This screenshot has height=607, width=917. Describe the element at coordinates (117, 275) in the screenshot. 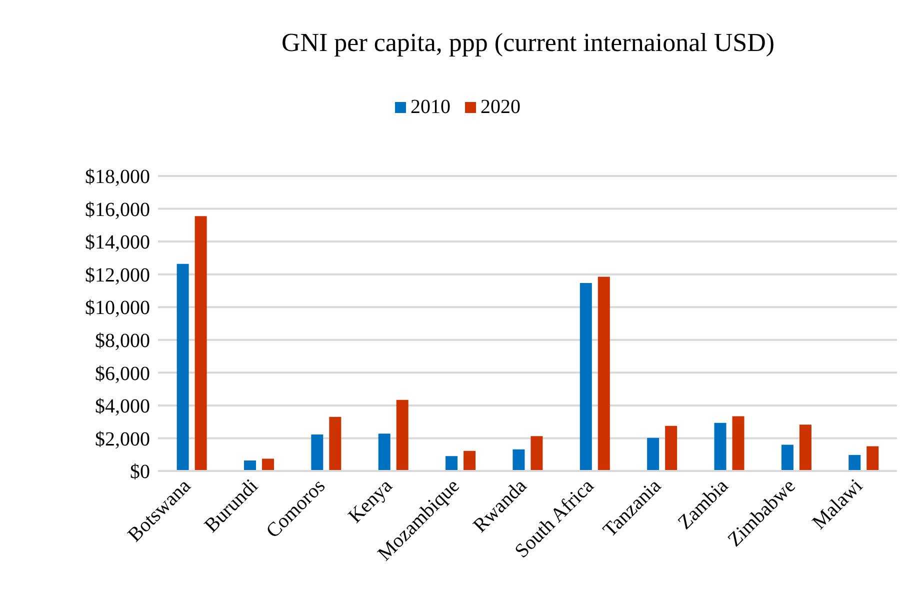

I see `y-tick-label: $12,000` at that location.